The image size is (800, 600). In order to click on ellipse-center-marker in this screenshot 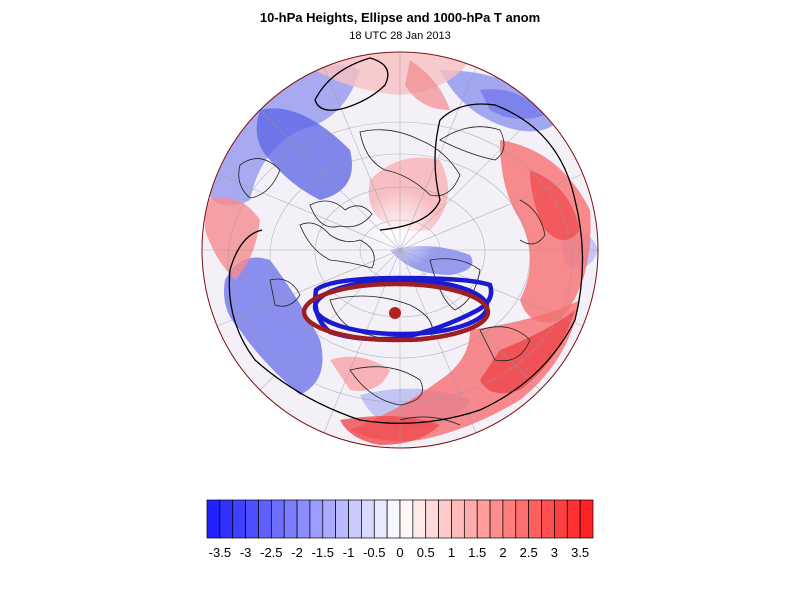, I will do `click(395, 313)`.